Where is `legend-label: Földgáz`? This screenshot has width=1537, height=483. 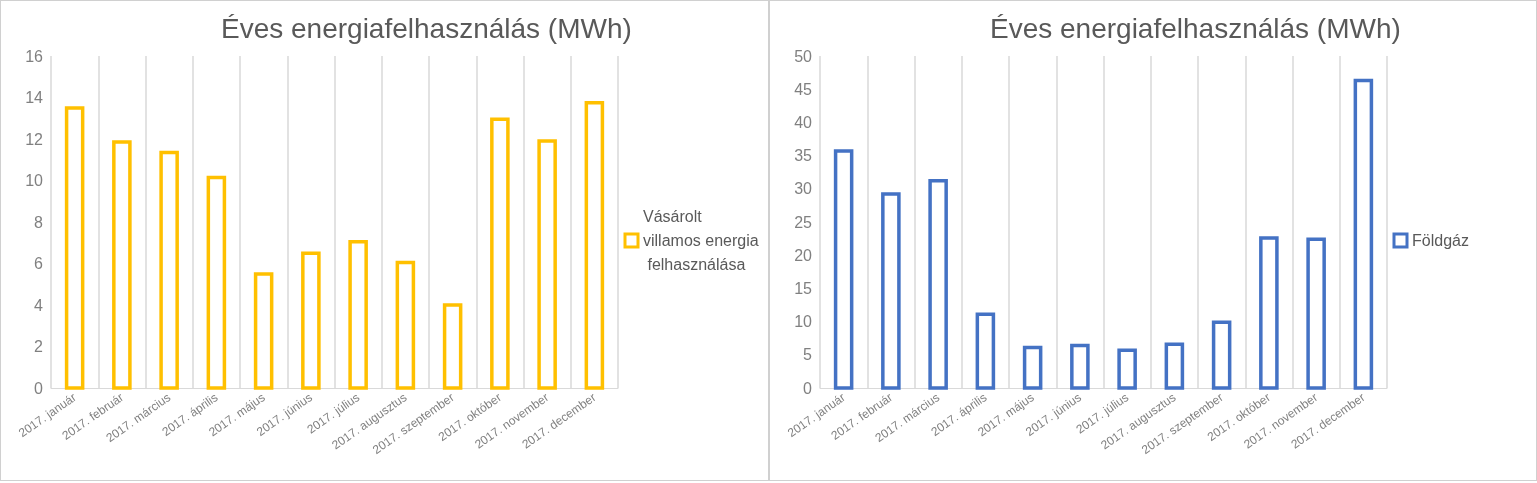 legend-label: Földgáz is located at coordinates (1440, 240).